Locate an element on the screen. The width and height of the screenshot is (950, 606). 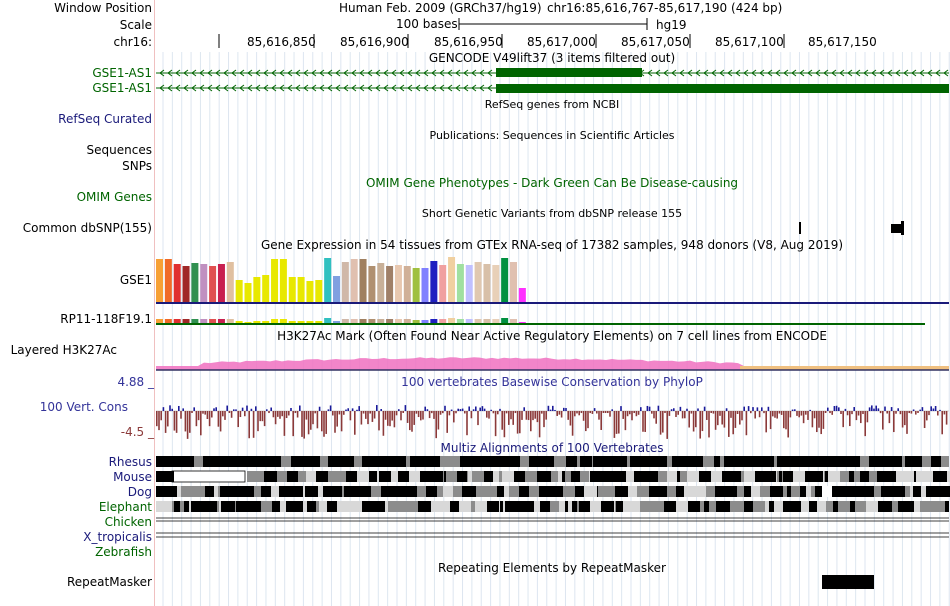
multiz-species-label: X_tropicalis is located at coordinates (117, 537).